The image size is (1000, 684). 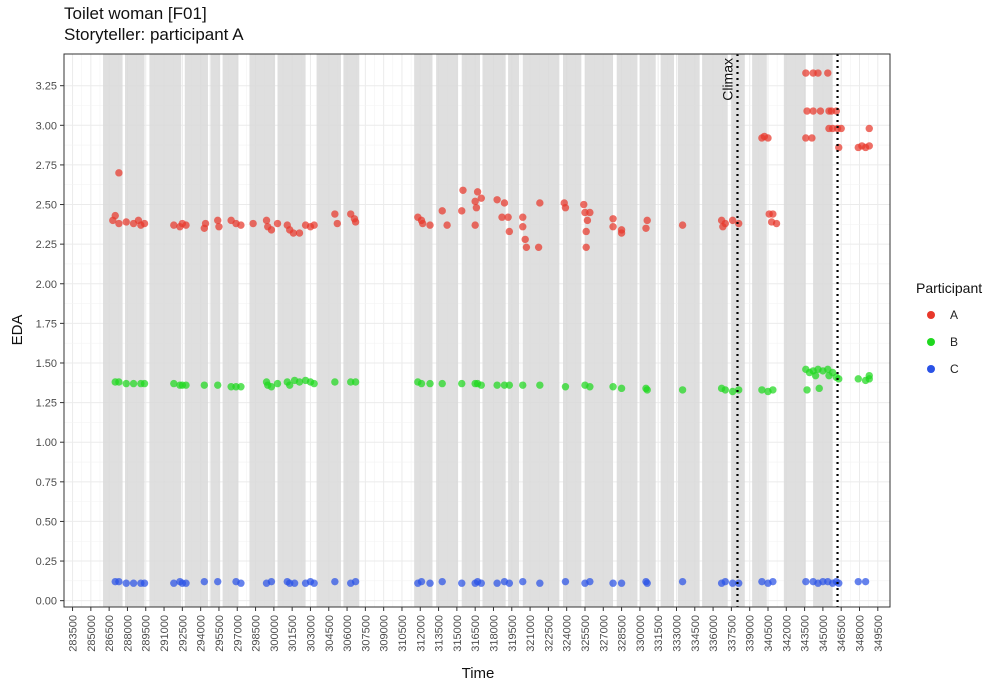 What do you see at coordinates (147, 633) in the screenshot?
I see `x-tick-label: 289500` at bounding box center [147, 633].